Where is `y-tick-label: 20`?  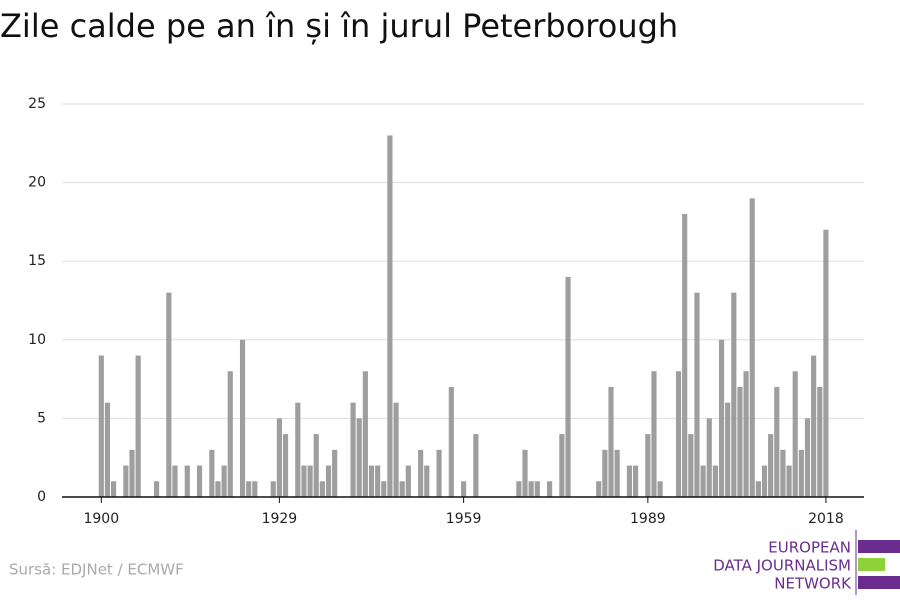 y-tick-label: 20 is located at coordinates (37, 183).